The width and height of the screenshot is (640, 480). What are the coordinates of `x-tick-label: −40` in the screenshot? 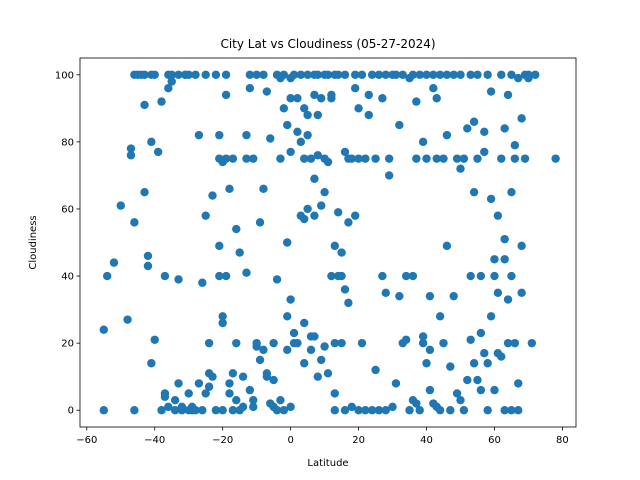 It's located at (154, 440).